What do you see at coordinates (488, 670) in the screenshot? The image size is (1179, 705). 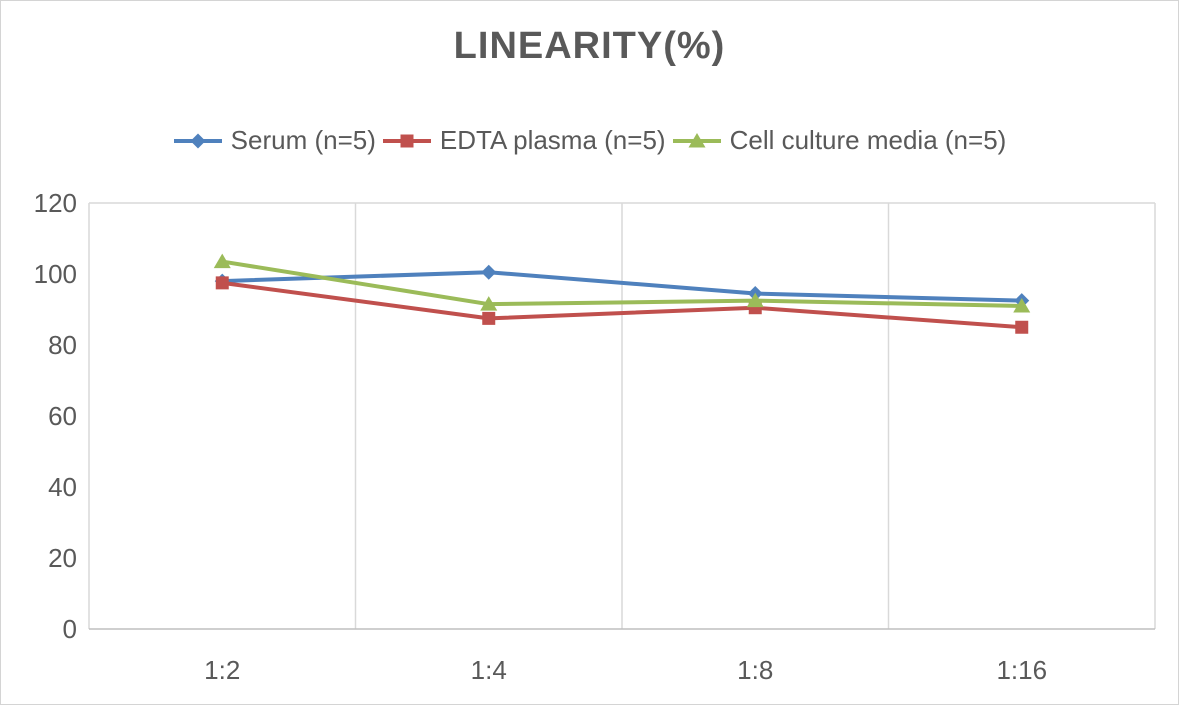 I see `x-axis-tick-label: 1:4` at bounding box center [488, 670].